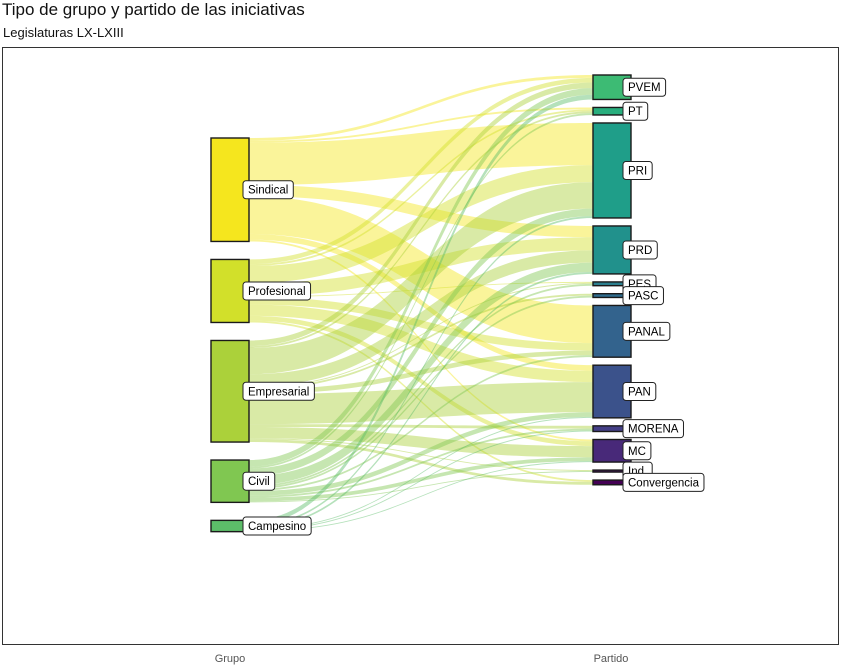  I want to click on flow-campesino-to-mc, so click(421, 496).